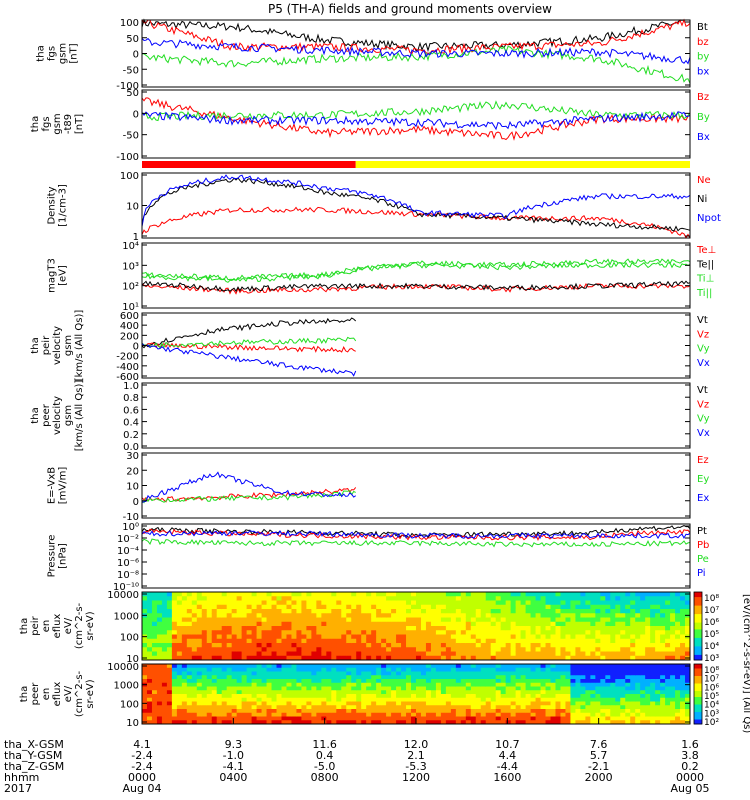  What do you see at coordinates (711, 714) in the screenshot?
I see `colorbar-tick: 10³` at bounding box center [711, 714].